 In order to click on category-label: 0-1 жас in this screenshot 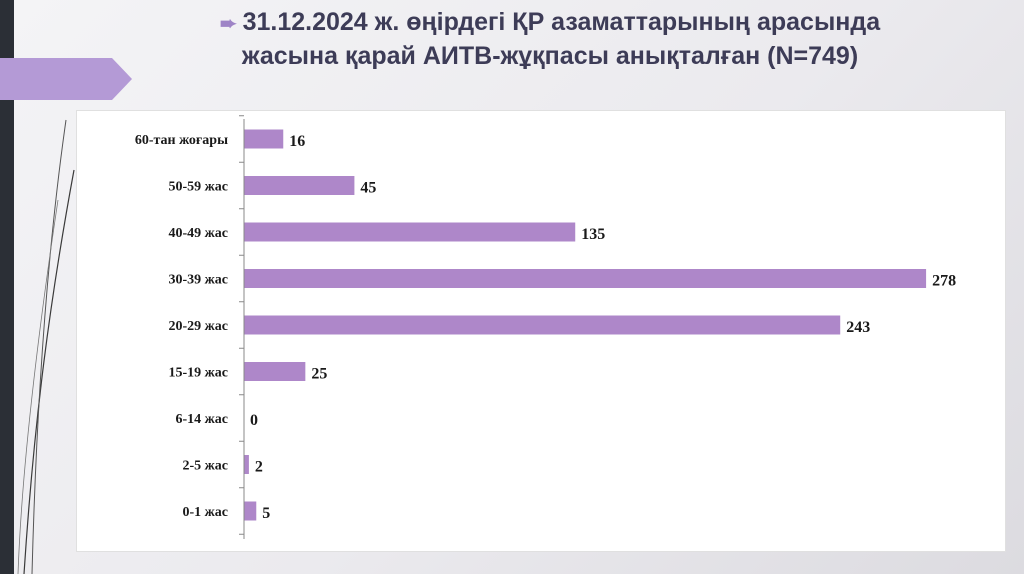, I will do `click(205, 512)`.